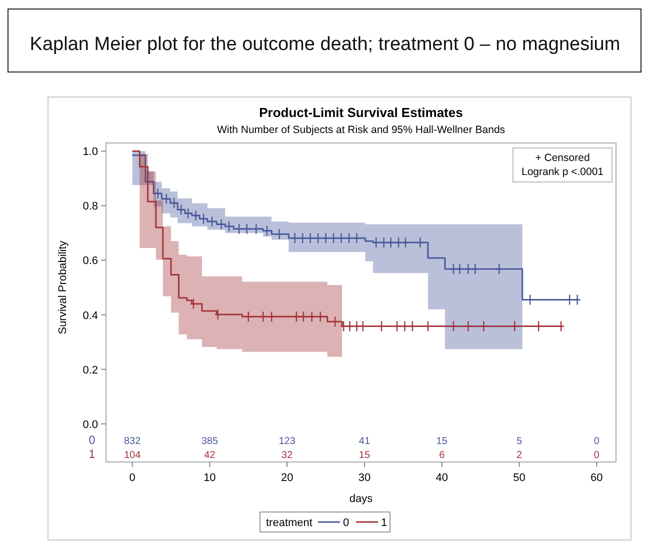 This screenshot has width=650, height=549. Describe the element at coordinates (325, 44) in the screenshot. I see `text: Kaplan Meier plot for the outcome death; treatment 0 – no magnesium` at that location.